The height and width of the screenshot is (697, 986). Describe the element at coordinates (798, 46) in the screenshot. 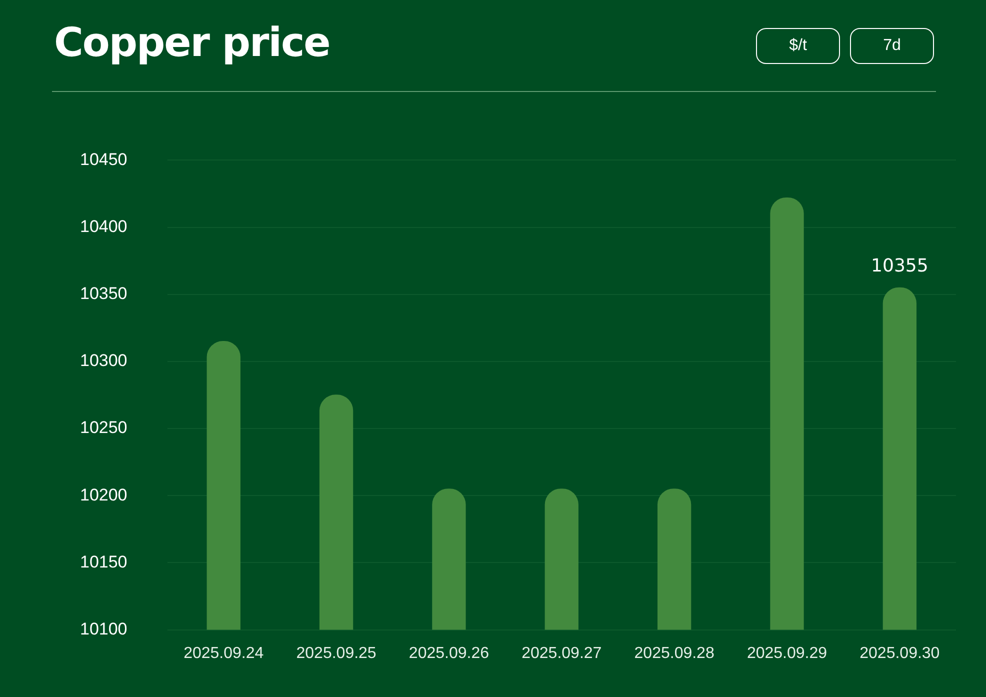

I see `text: $/t` at that location.